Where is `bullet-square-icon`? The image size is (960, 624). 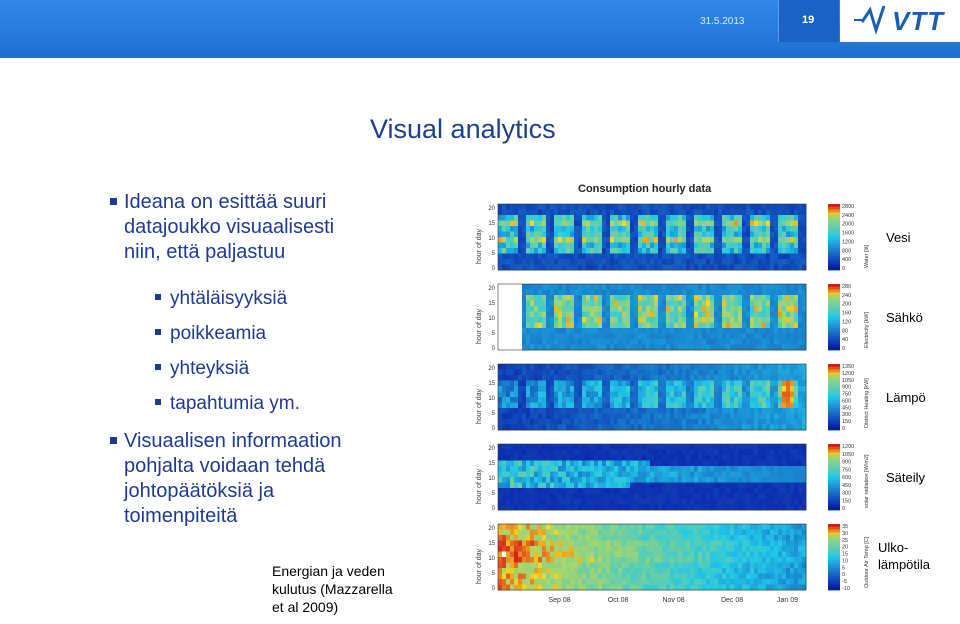
bullet-square-icon is located at coordinates (113, 201).